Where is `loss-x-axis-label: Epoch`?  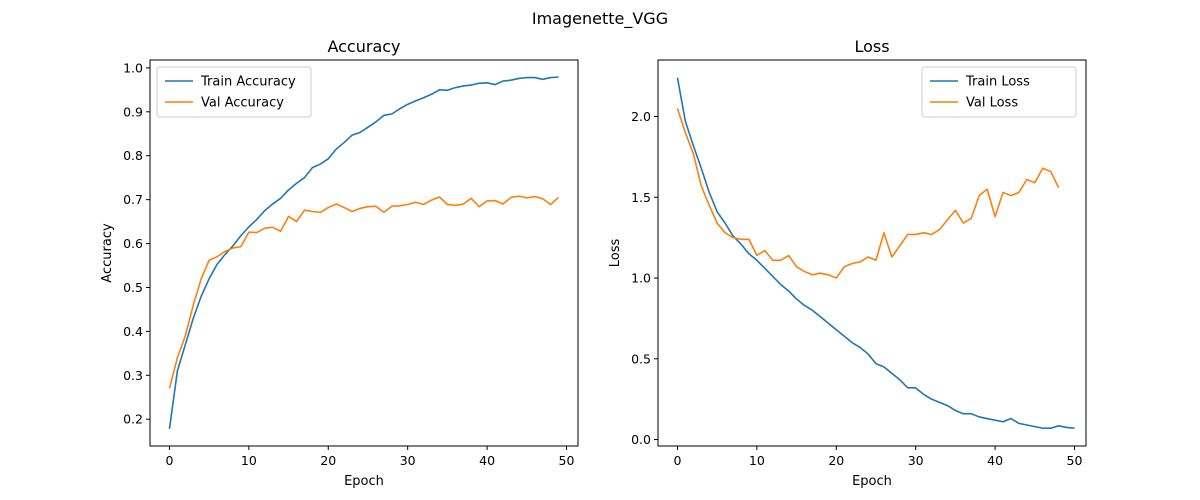 loss-x-axis-label: Epoch is located at coordinates (872, 481).